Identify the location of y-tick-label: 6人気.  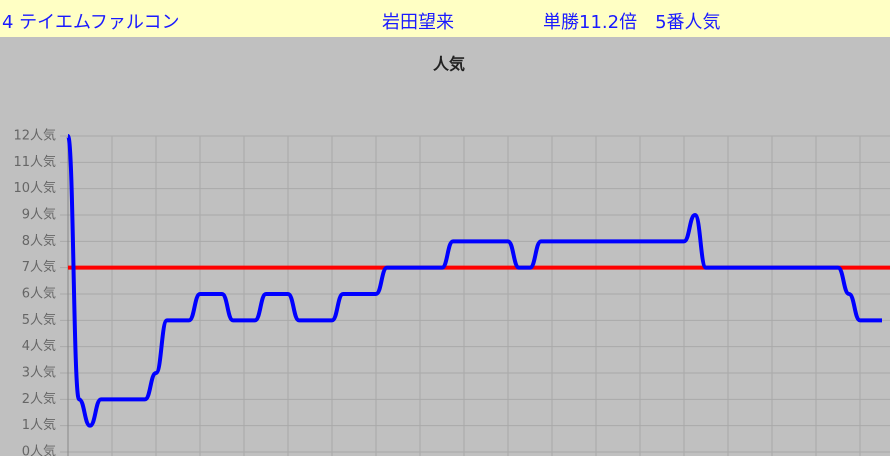
(39, 294).